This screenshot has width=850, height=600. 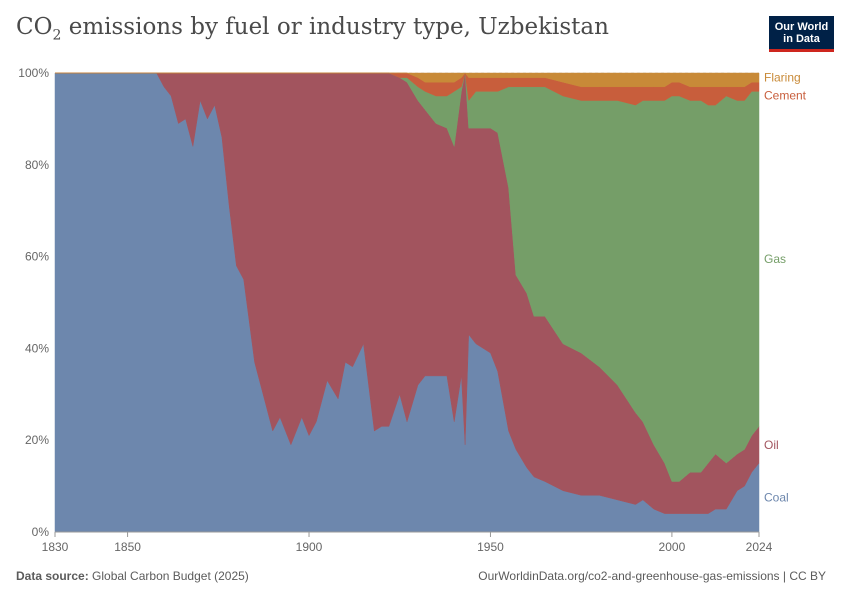 I want to click on legend-gas: Gas, so click(x=775, y=259).